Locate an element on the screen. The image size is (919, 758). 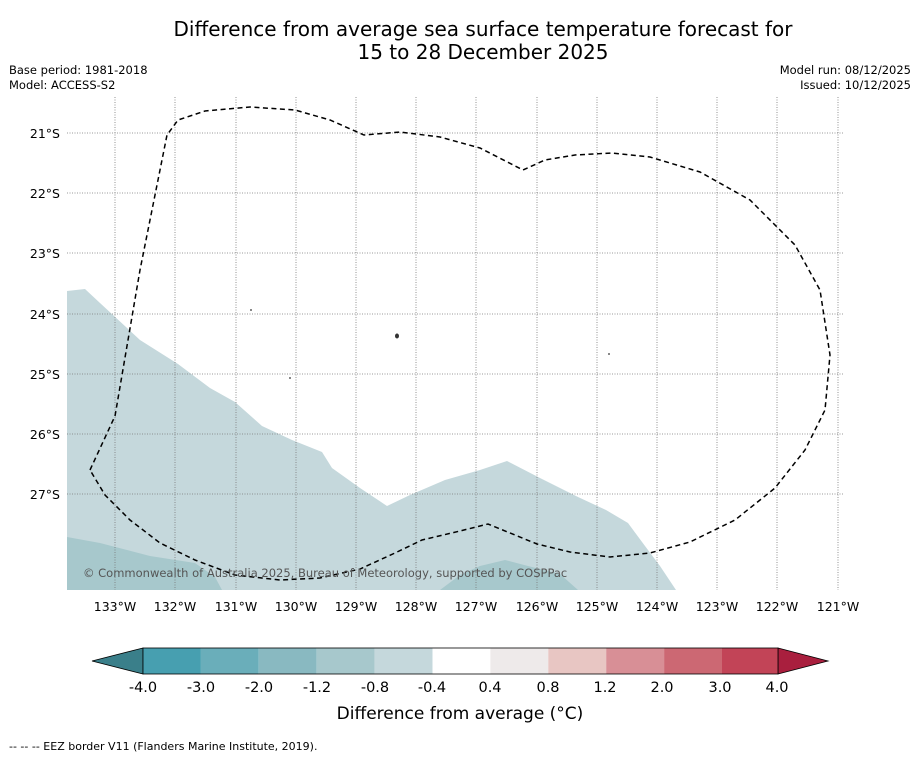
model-run: Model run: 08/12/2025 is located at coordinates (845, 70).